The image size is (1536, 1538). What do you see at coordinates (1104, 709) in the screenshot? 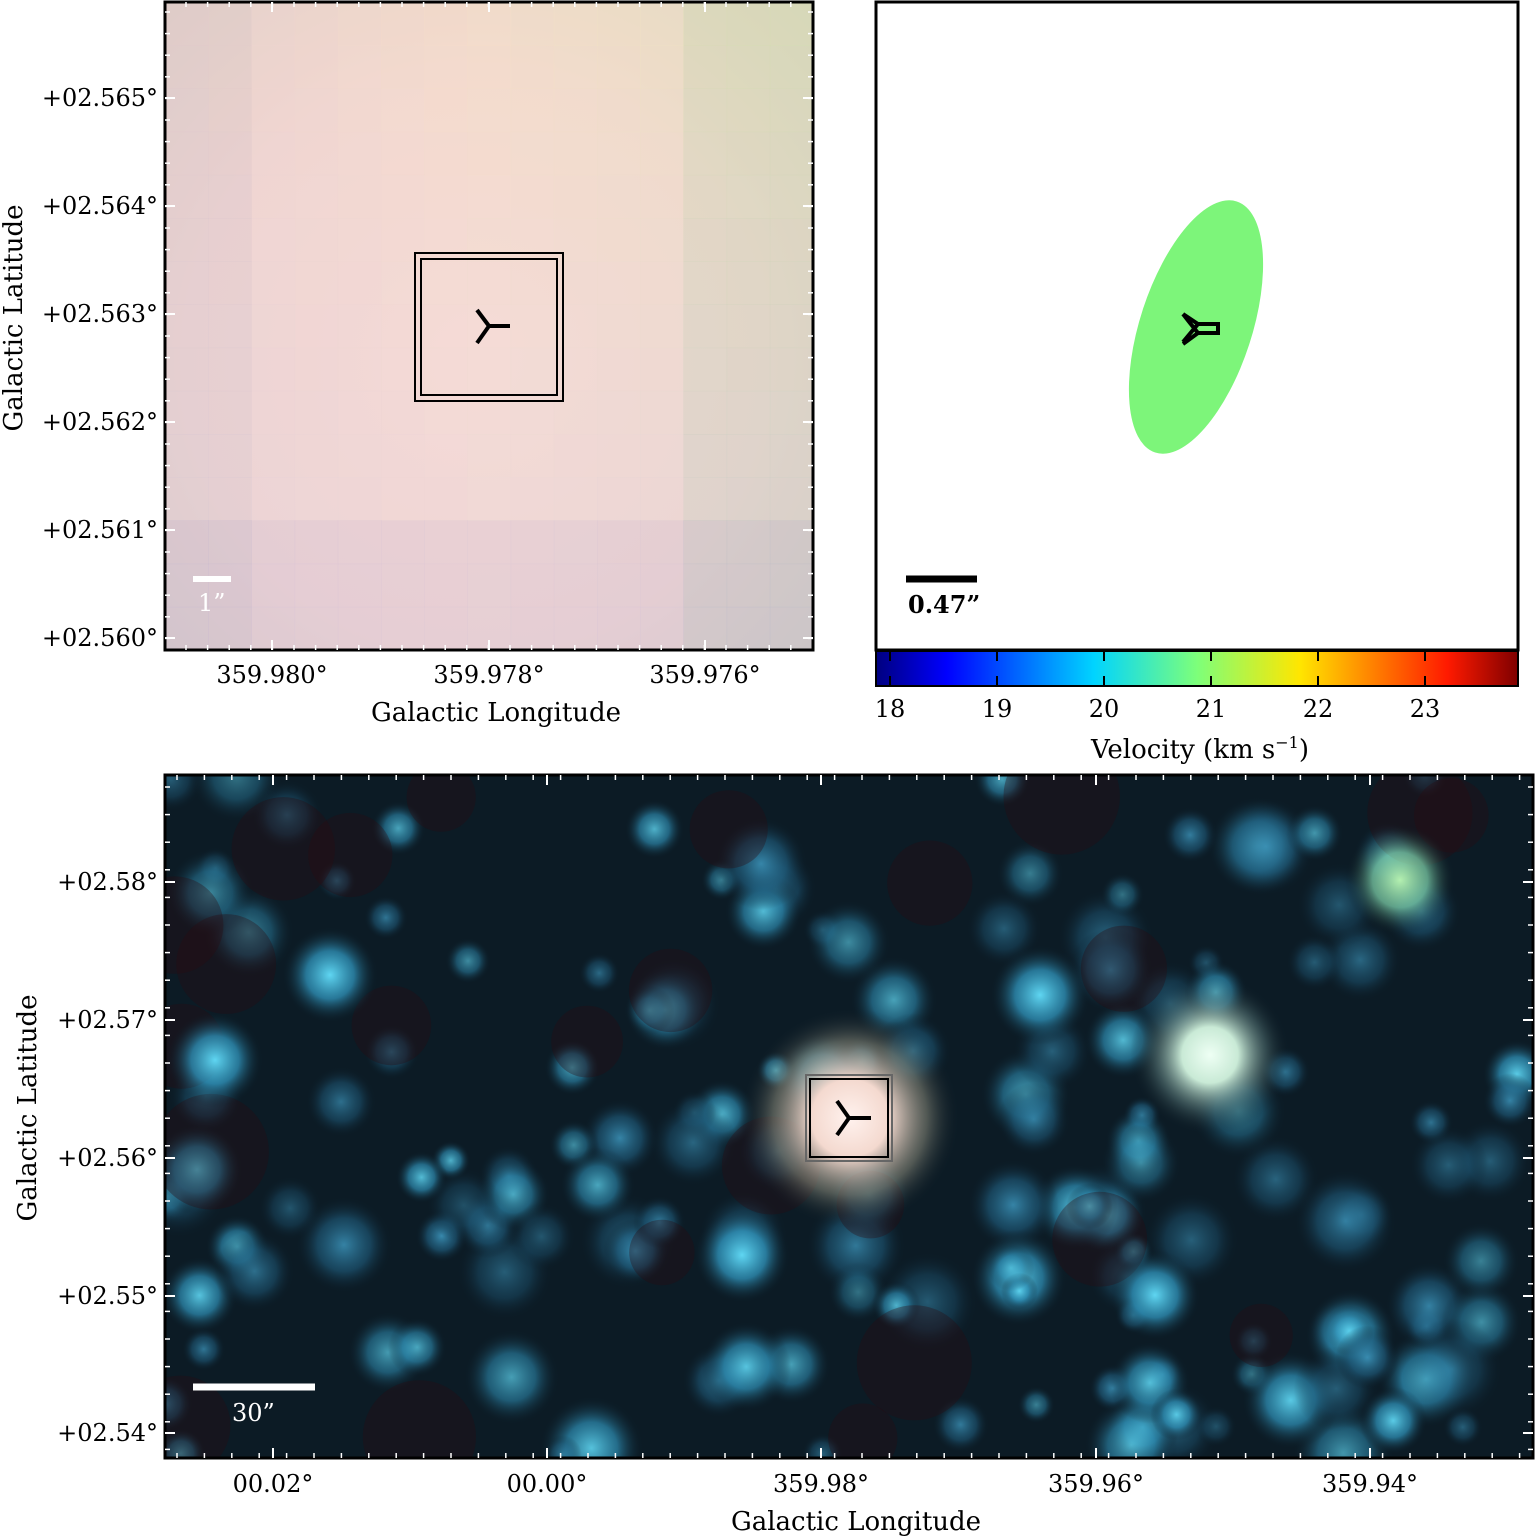
I see `colorbar-tick-label: 20` at bounding box center [1104, 709].